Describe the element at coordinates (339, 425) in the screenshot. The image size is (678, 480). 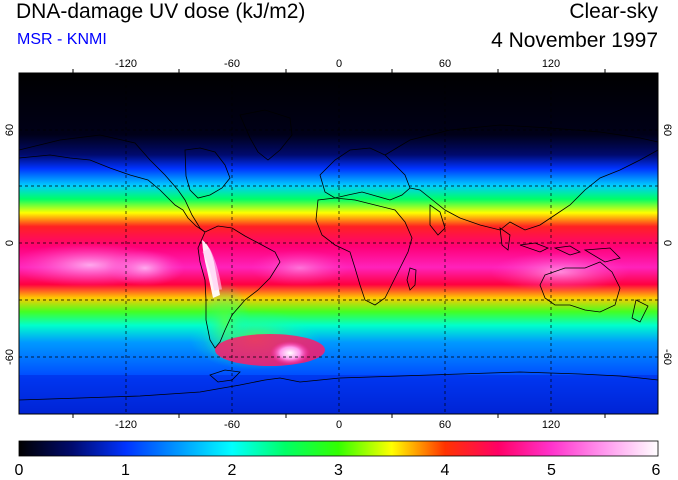
I see `lon-label-bottom-0: 0` at that location.